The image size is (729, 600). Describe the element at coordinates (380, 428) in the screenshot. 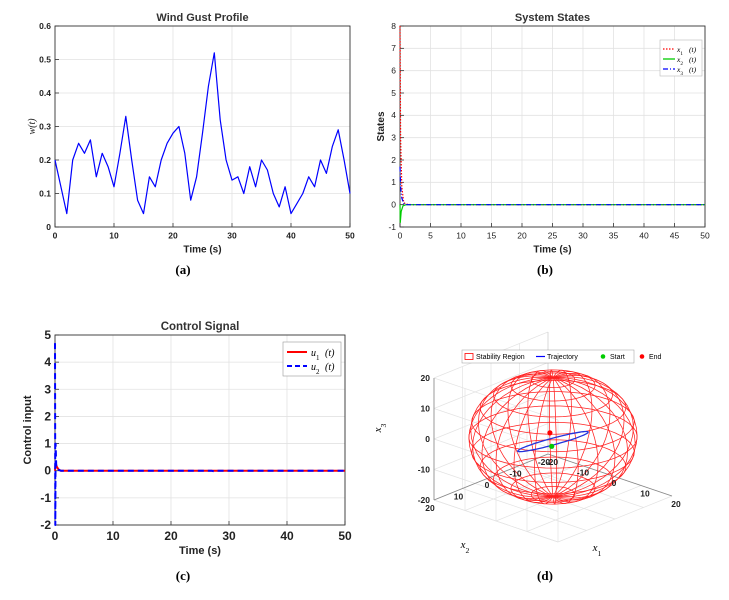

I see `x3-axis-label: x3` at that location.